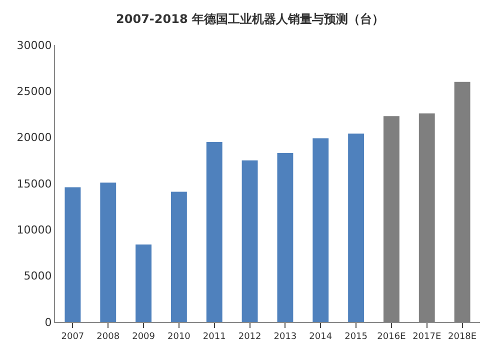 Image resolution: width=500 pixels, height=362 pixels. What do you see at coordinates (391, 337) in the screenshot?
I see `x-tick-label: 2016E` at bounding box center [391, 337].